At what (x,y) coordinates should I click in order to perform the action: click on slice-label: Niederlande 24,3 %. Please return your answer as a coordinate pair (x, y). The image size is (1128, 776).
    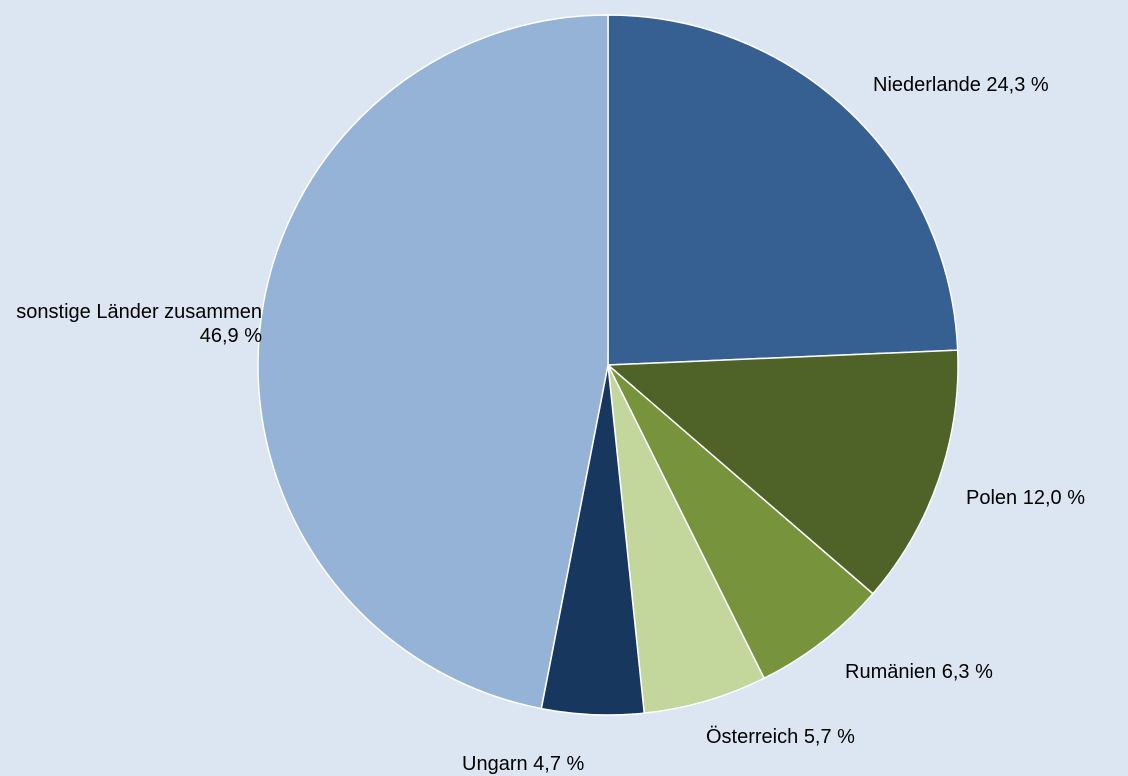
    Looking at the image, I should click on (961, 85).